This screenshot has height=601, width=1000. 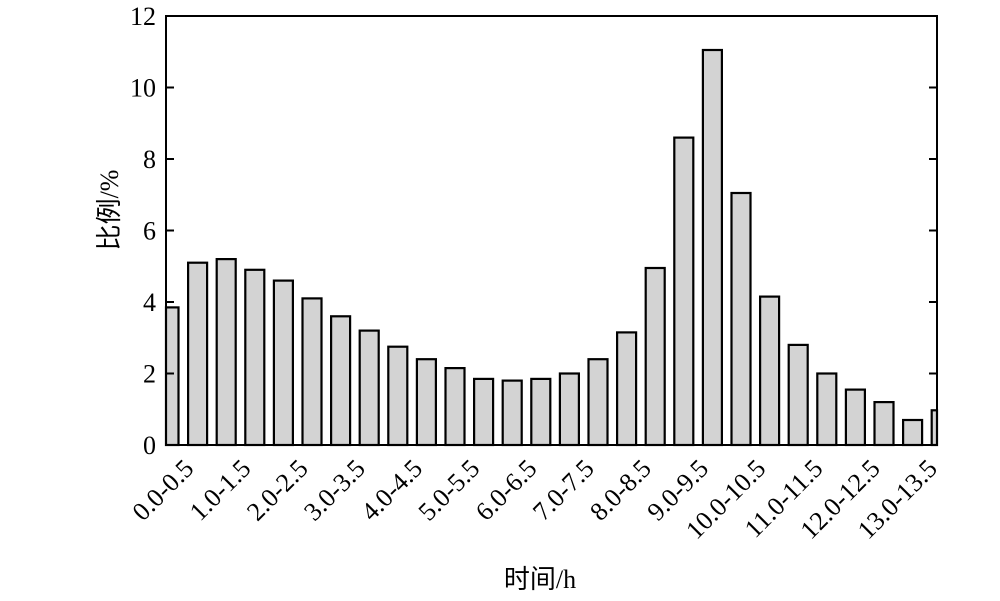 What do you see at coordinates (540, 579) in the screenshot?
I see `x-axis-title: 时间/h` at bounding box center [540, 579].